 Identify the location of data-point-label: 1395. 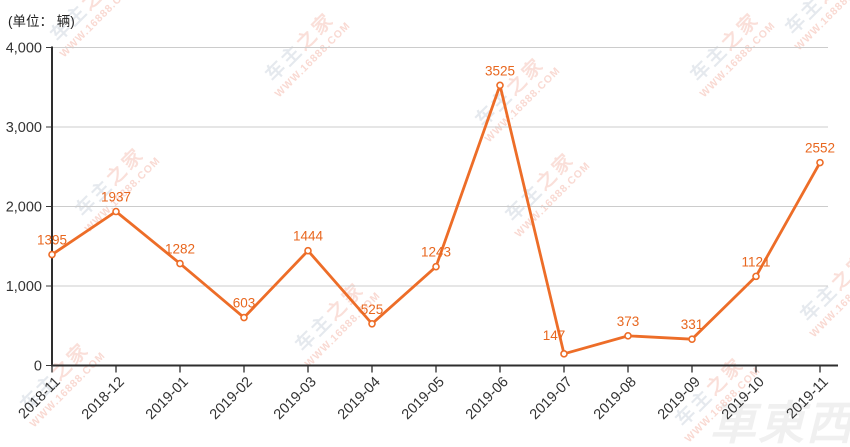
(52, 240).